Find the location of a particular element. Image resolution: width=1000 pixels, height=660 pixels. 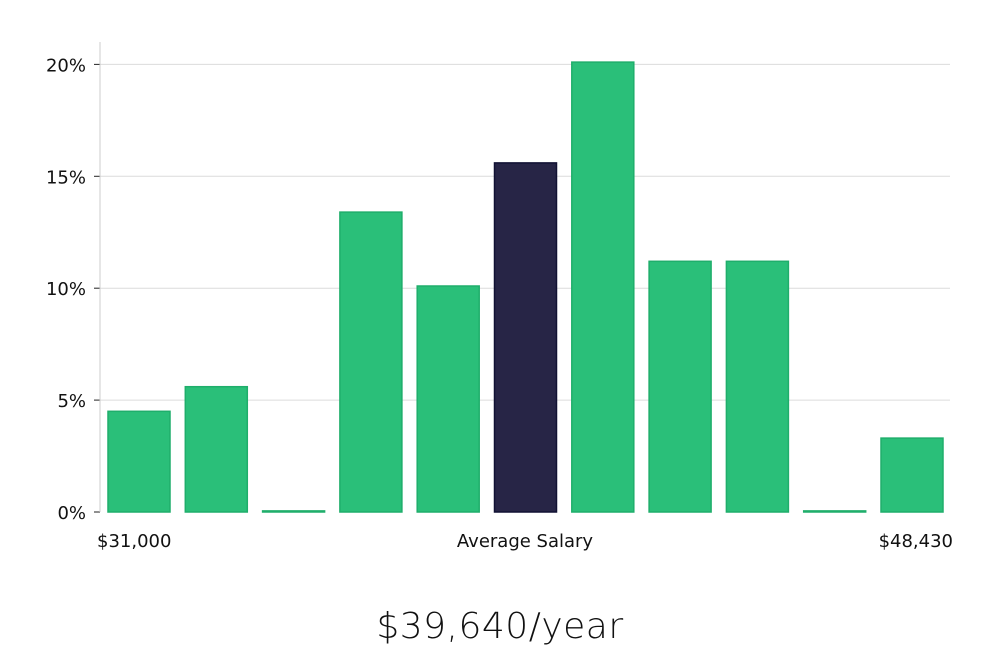

y-tick-labels: 0% 5% 10% 15% 20% is located at coordinates (73, 289).